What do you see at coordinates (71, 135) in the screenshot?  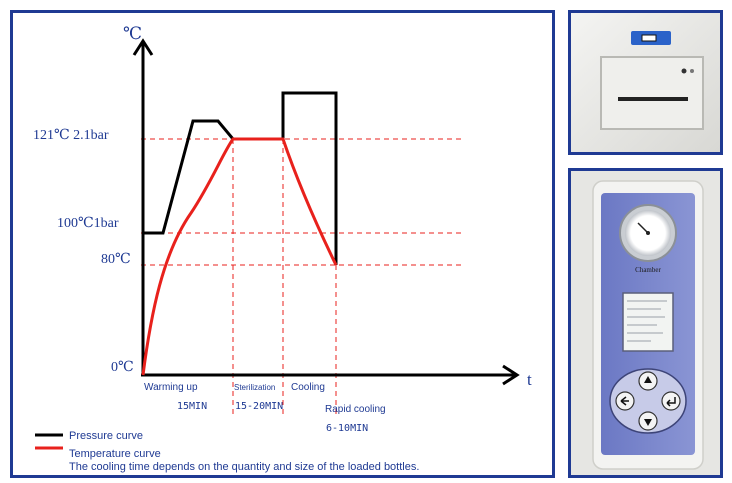 I see `label-121: 121℃ 2.1bar` at bounding box center [71, 135].